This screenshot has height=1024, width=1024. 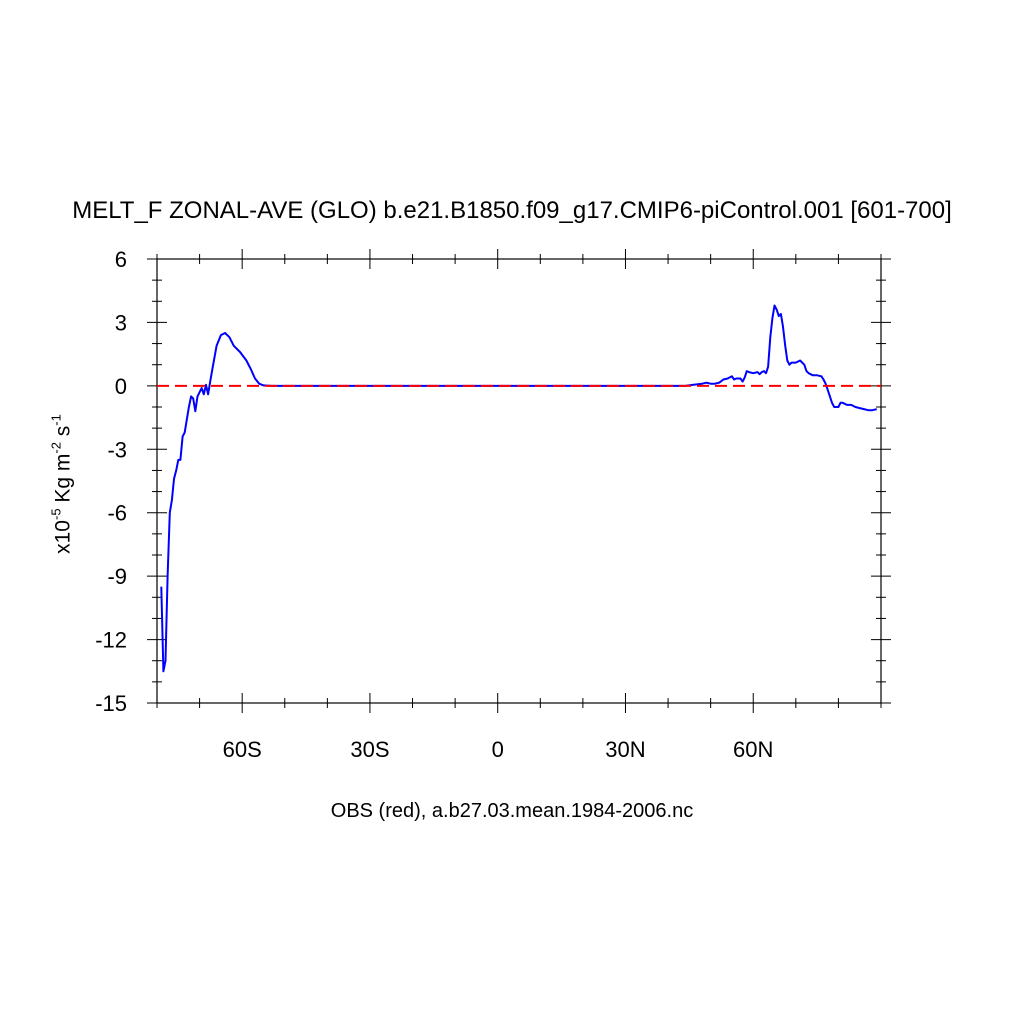 What do you see at coordinates (63, 481) in the screenshot?
I see `y-axis-label-unit1: Kg m` at bounding box center [63, 481].